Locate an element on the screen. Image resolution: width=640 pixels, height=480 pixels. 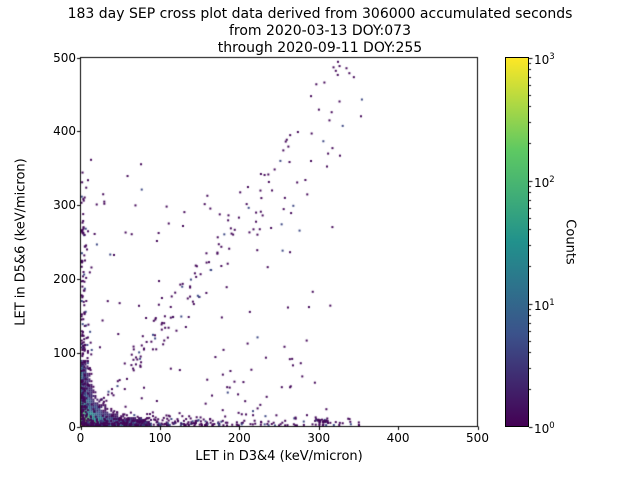
colorbar-tick-label: 10¹ is located at coordinates (544, 305).